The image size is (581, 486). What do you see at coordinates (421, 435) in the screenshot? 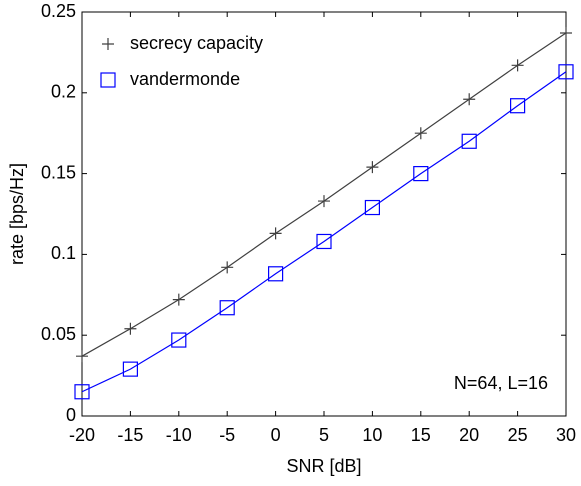
I see `x-tick-label: 15` at bounding box center [421, 435].